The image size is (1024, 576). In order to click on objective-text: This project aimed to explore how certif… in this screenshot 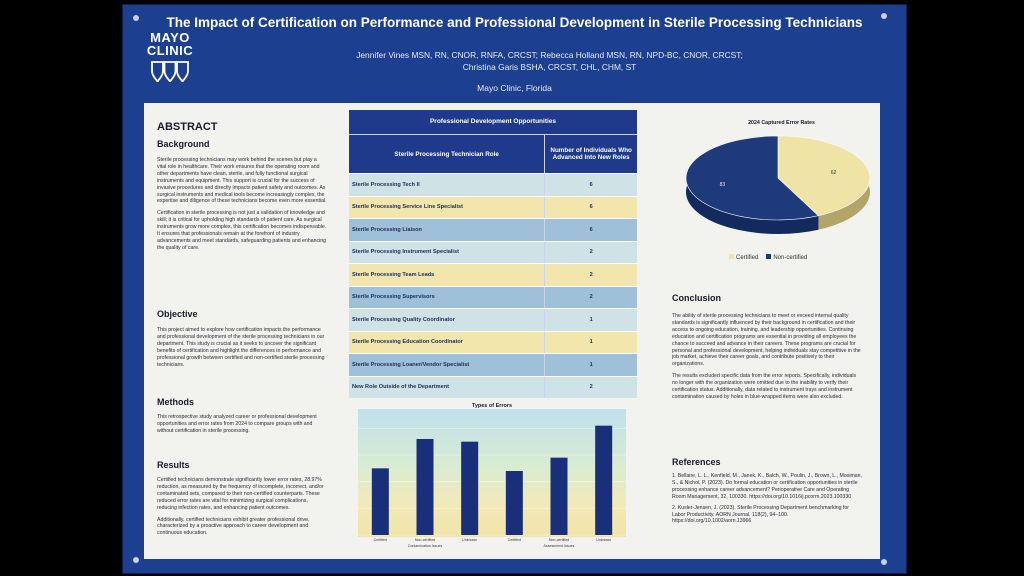, I will do `click(241, 347)`.